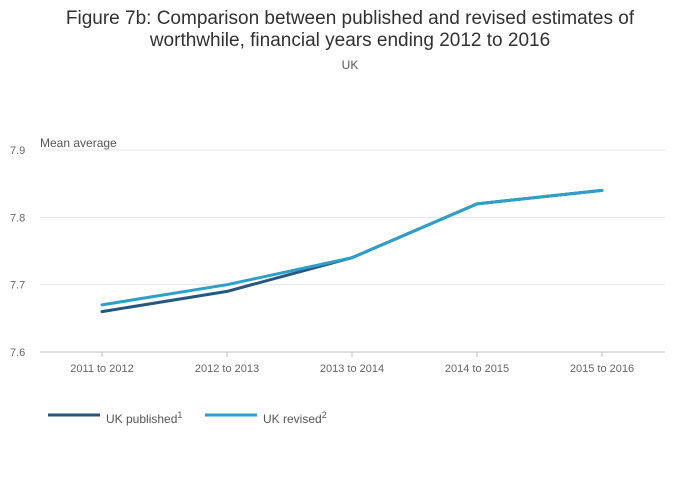 This screenshot has height=502, width=700. Describe the element at coordinates (292, 419) in the screenshot. I see `legend-label-revised: UK revised` at that location.